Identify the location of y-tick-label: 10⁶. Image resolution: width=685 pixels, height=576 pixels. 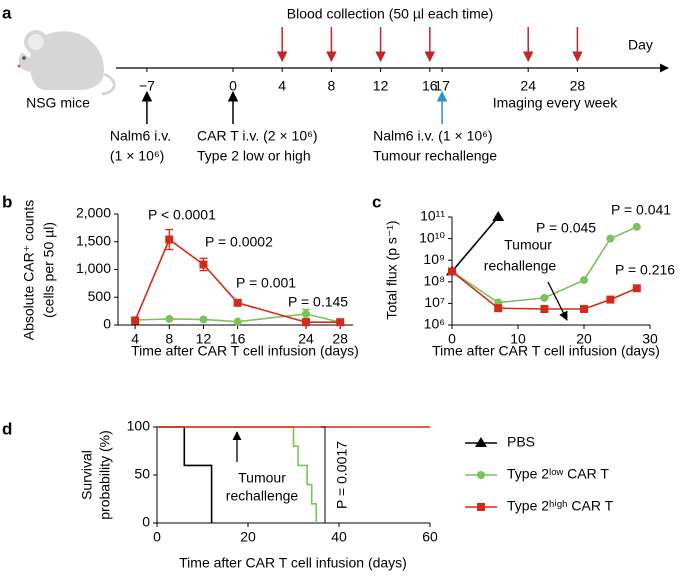
(434, 324).